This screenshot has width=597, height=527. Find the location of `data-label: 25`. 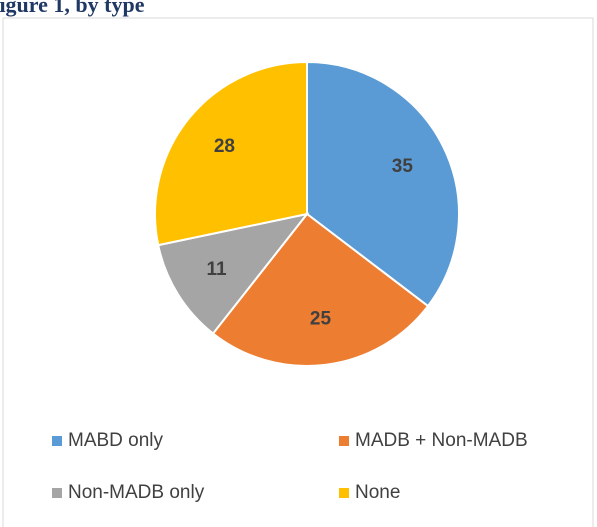

data-label: 25 is located at coordinates (321, 319).